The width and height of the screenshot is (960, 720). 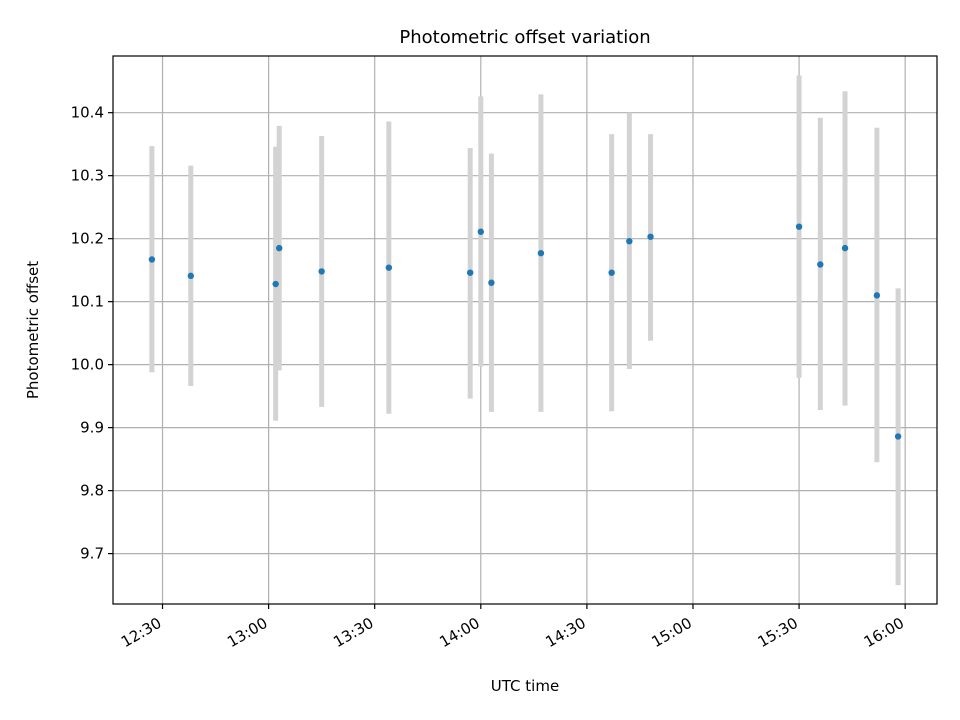 I want to click on y-tick-label: 10.2, so click(x=87, y=239).